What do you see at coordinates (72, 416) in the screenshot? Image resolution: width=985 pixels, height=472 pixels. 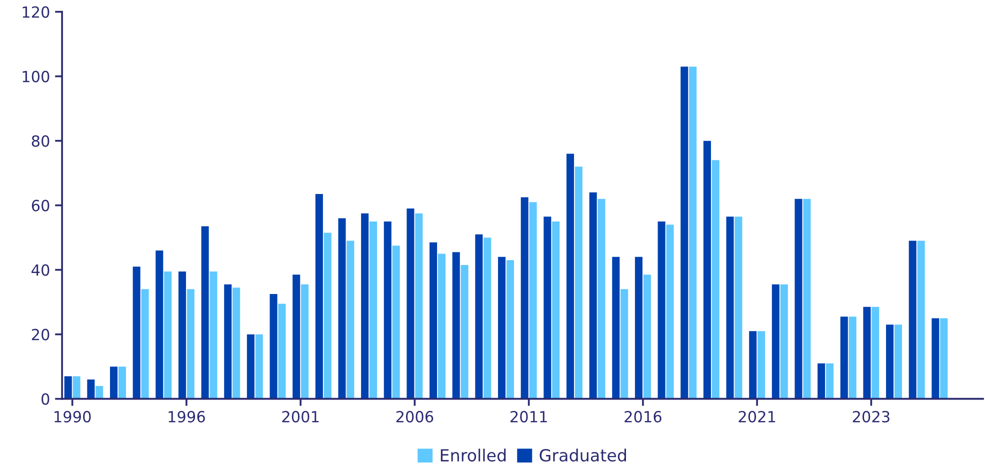 I see `x-tick-label: 1990` at bounding box center [72, 416].